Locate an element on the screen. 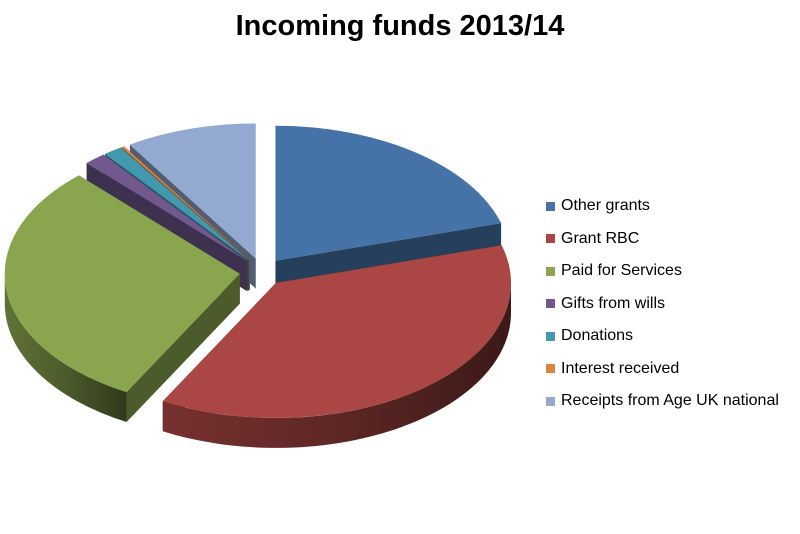 This screenshot has width=800, height=534. legend-label: Interest received is located at coordinates (620, 368).